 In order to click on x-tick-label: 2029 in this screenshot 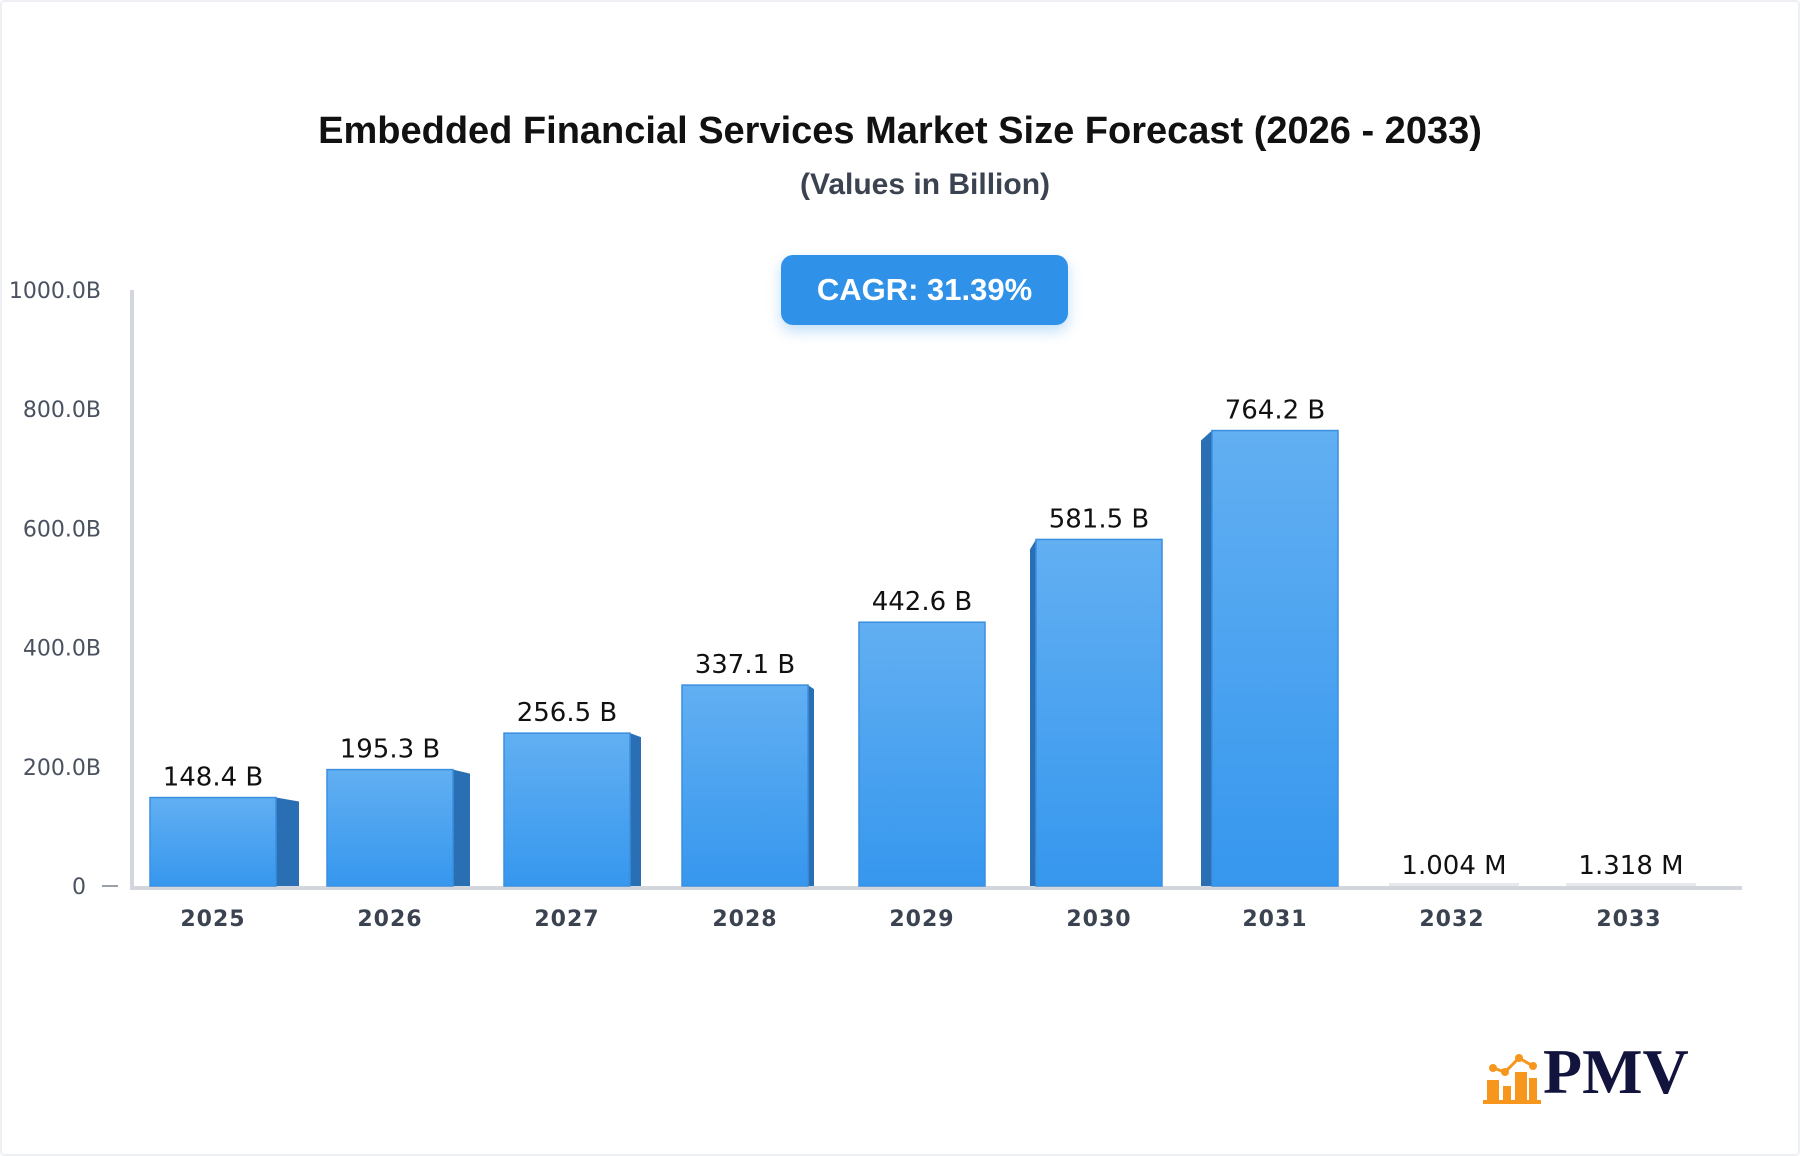, I will do `click(921, 919)`.